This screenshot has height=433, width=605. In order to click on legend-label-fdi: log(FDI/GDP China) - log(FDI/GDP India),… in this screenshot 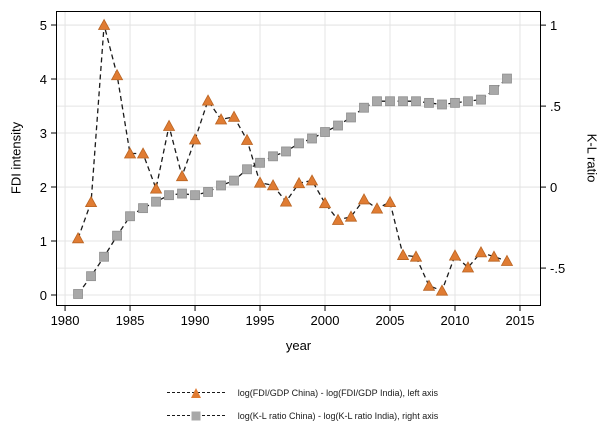, I will do `click(338, 392)`.